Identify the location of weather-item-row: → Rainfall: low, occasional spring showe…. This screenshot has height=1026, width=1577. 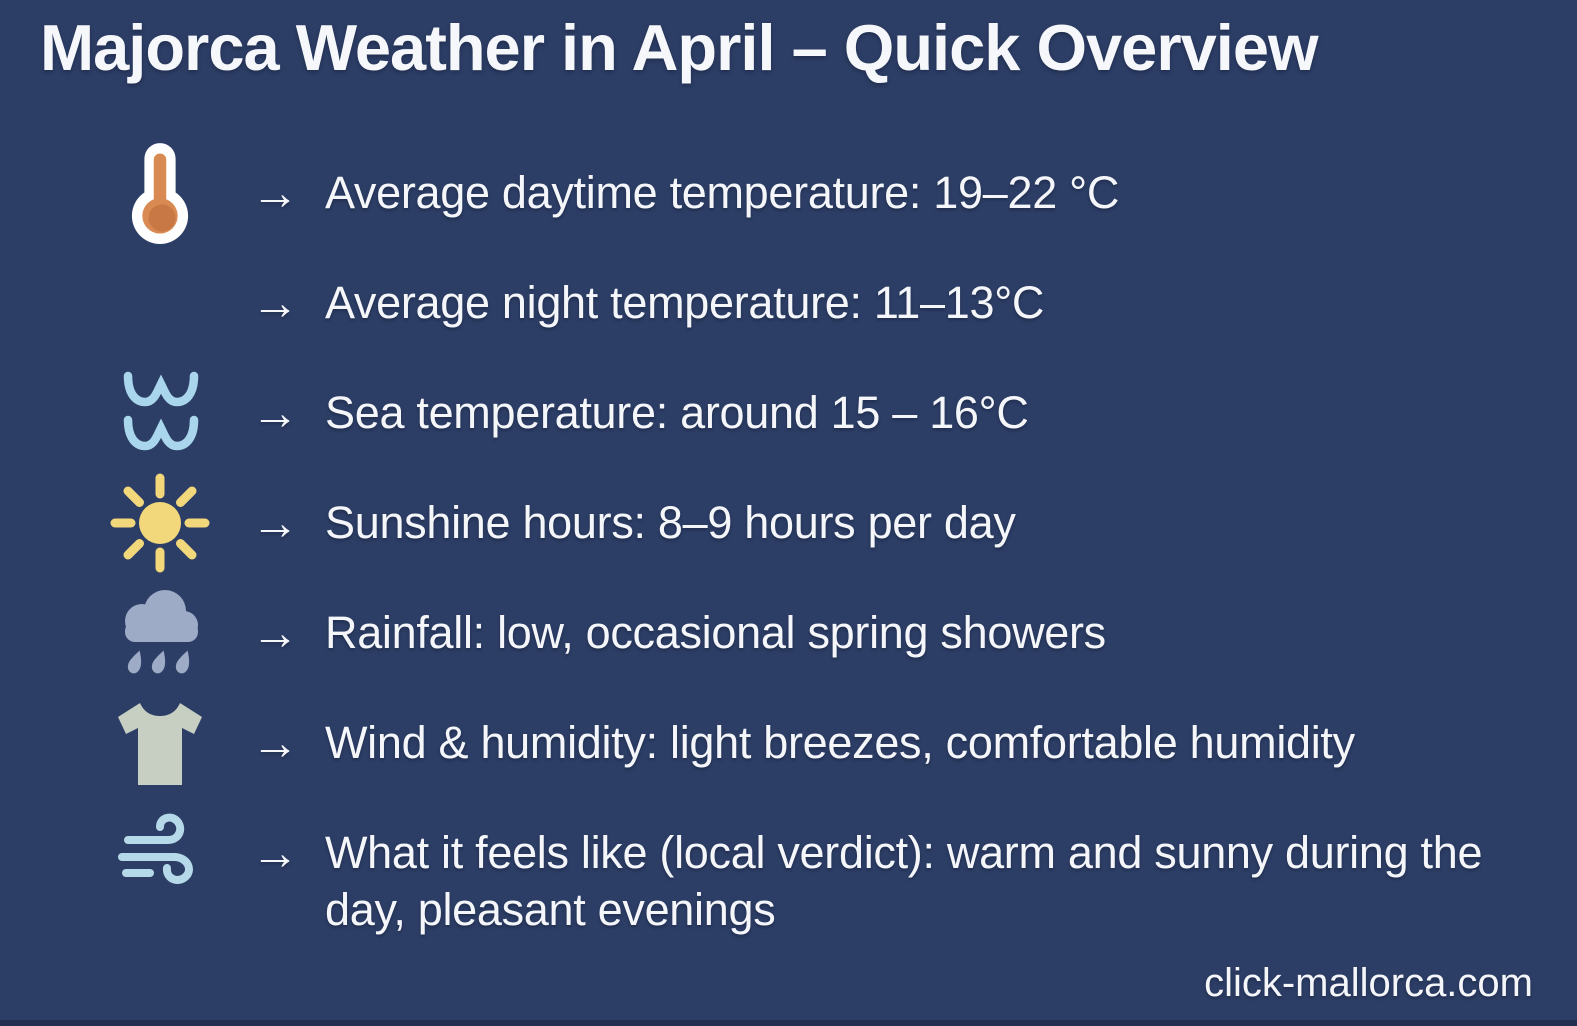
(788, 633).